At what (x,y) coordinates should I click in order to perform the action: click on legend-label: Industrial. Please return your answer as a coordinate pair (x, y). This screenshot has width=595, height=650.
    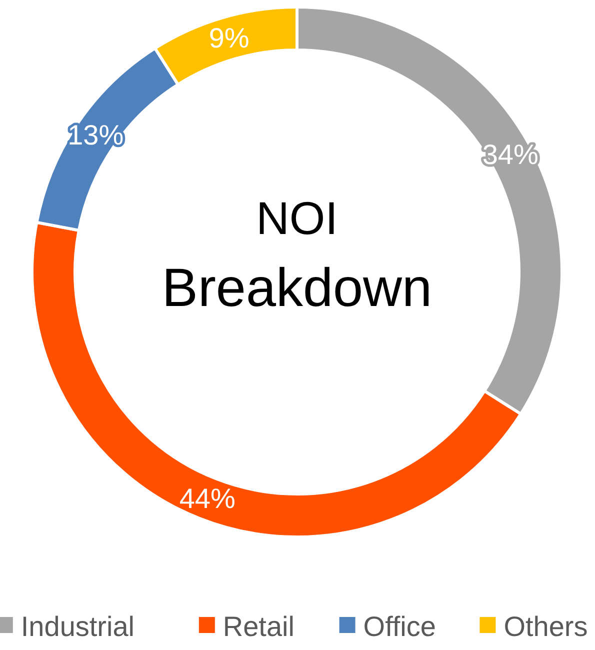
    Looking at the image, I should click on (77, 626).